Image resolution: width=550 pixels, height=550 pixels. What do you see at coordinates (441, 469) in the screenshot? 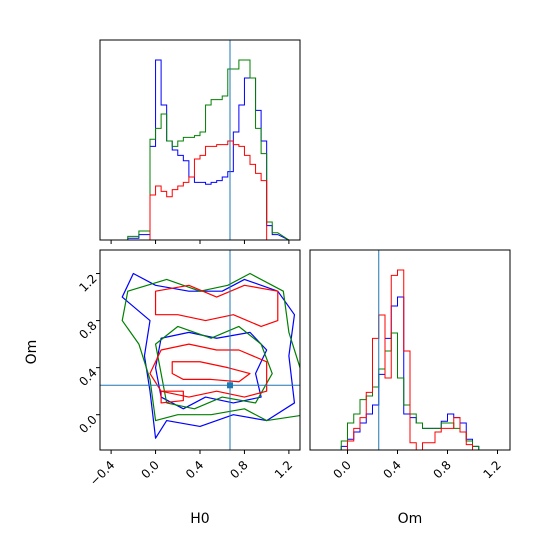
I see `om-tick-label-2: 0.8` at bounding box center [441, 469].